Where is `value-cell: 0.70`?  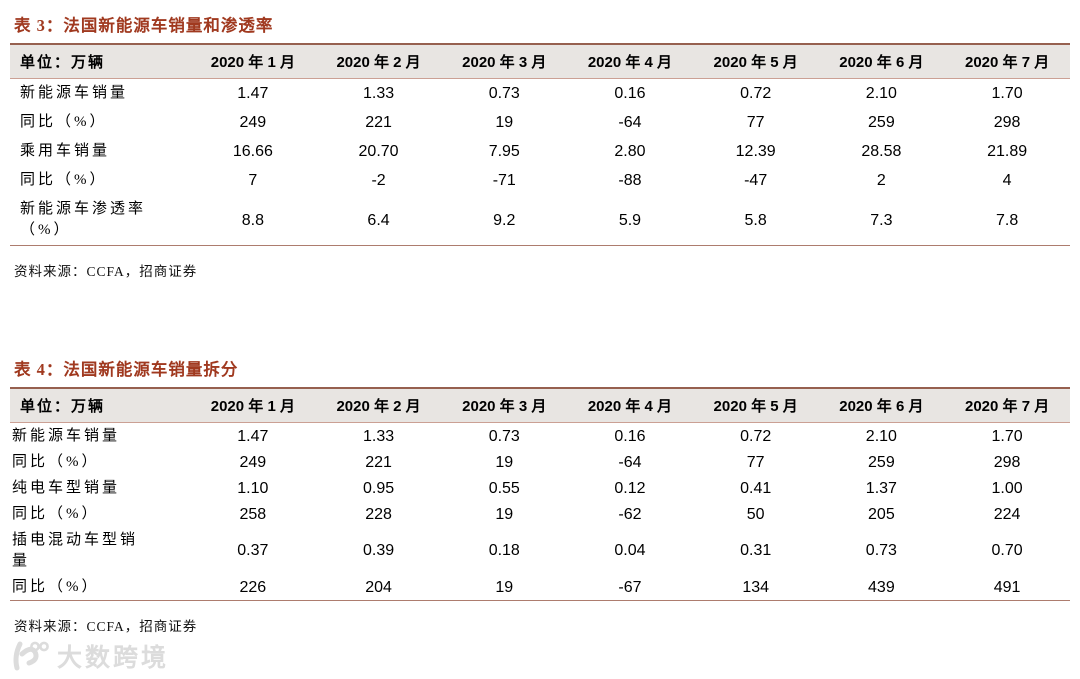
value-cell: 0.70 is located at coordinates (1007, 550).